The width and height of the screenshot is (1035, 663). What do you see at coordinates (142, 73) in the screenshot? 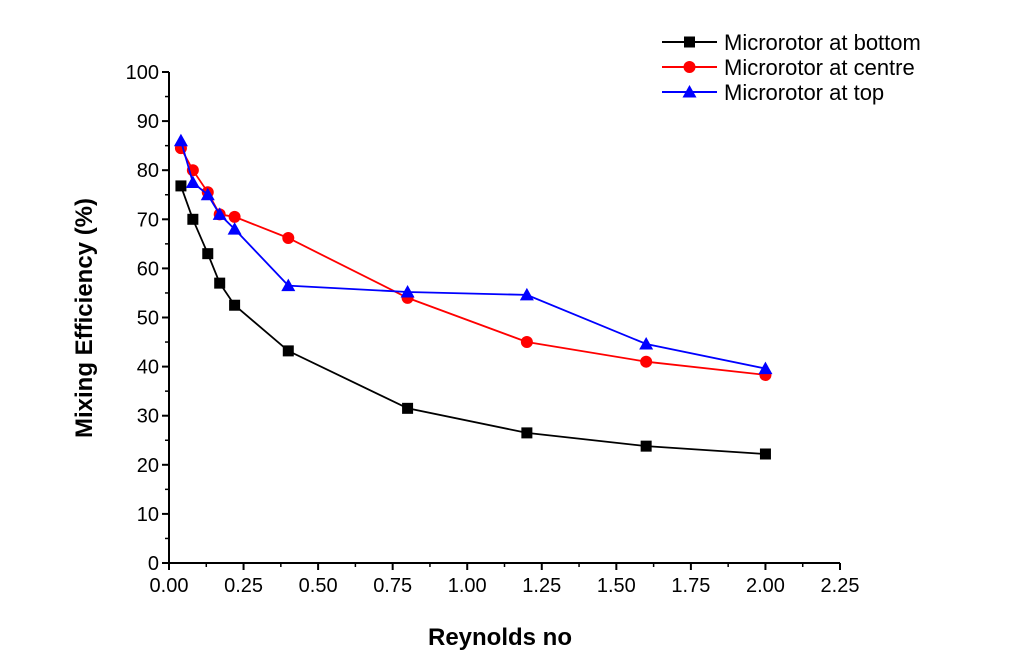
I see `y-tick-label: 100` at bounding box center [142, 73].